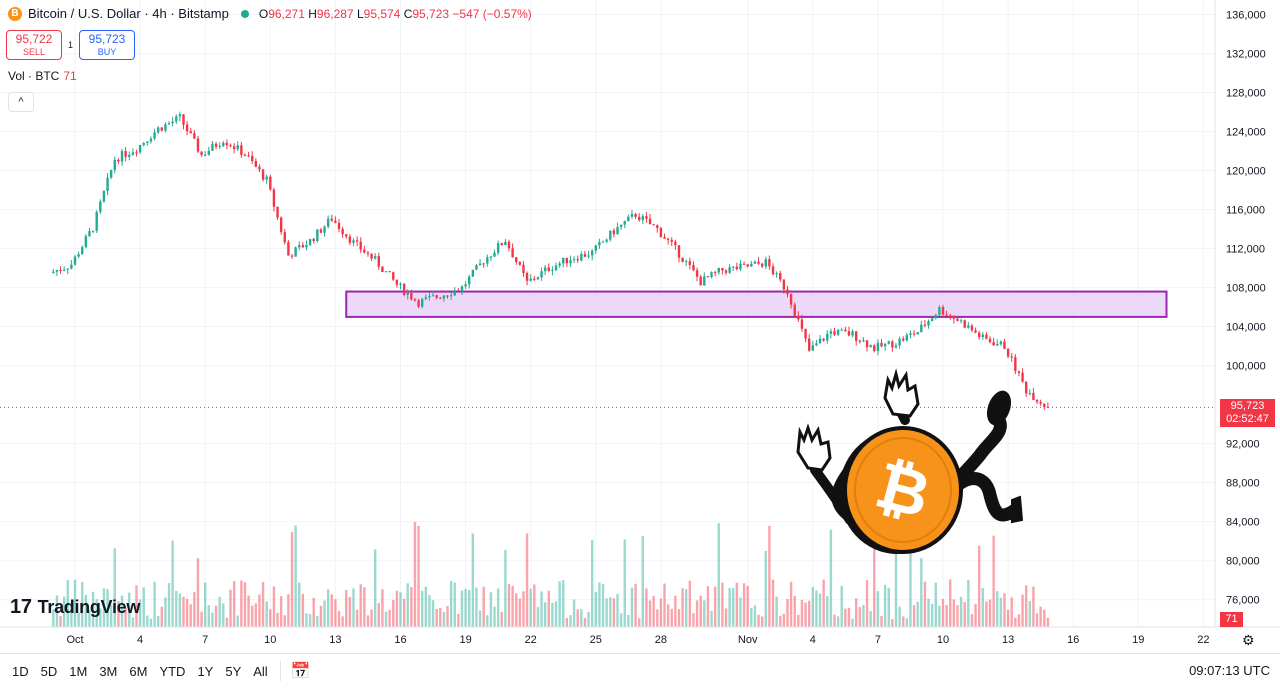  I want to click on tradingview-logo: 17 TradingView, so click(75, 607).